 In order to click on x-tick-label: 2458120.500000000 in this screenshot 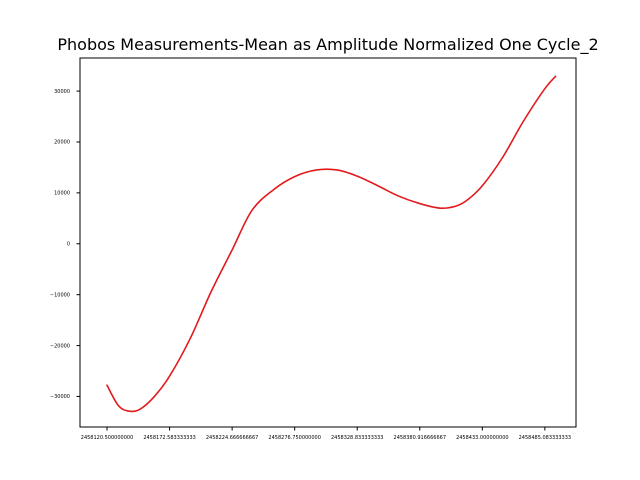, I will do `click(107, 438)`.